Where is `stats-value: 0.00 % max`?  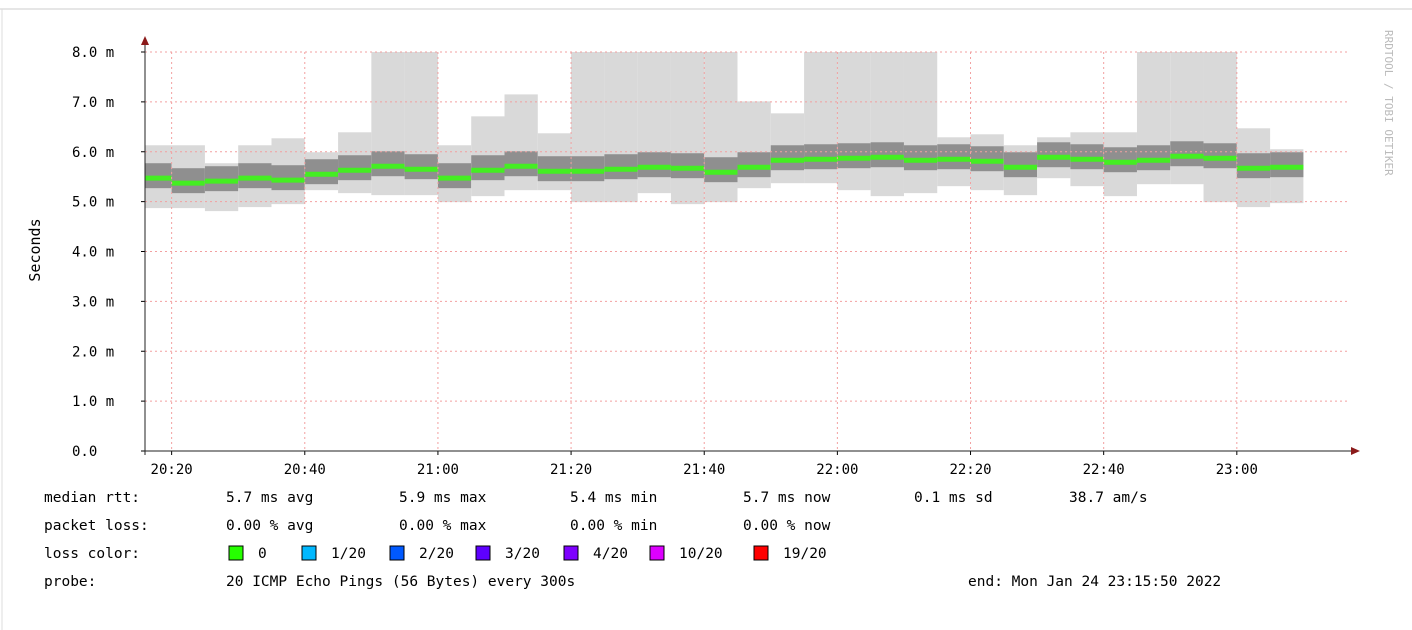
stats-value: 0.00 % max is located at coordinates (443, 526).